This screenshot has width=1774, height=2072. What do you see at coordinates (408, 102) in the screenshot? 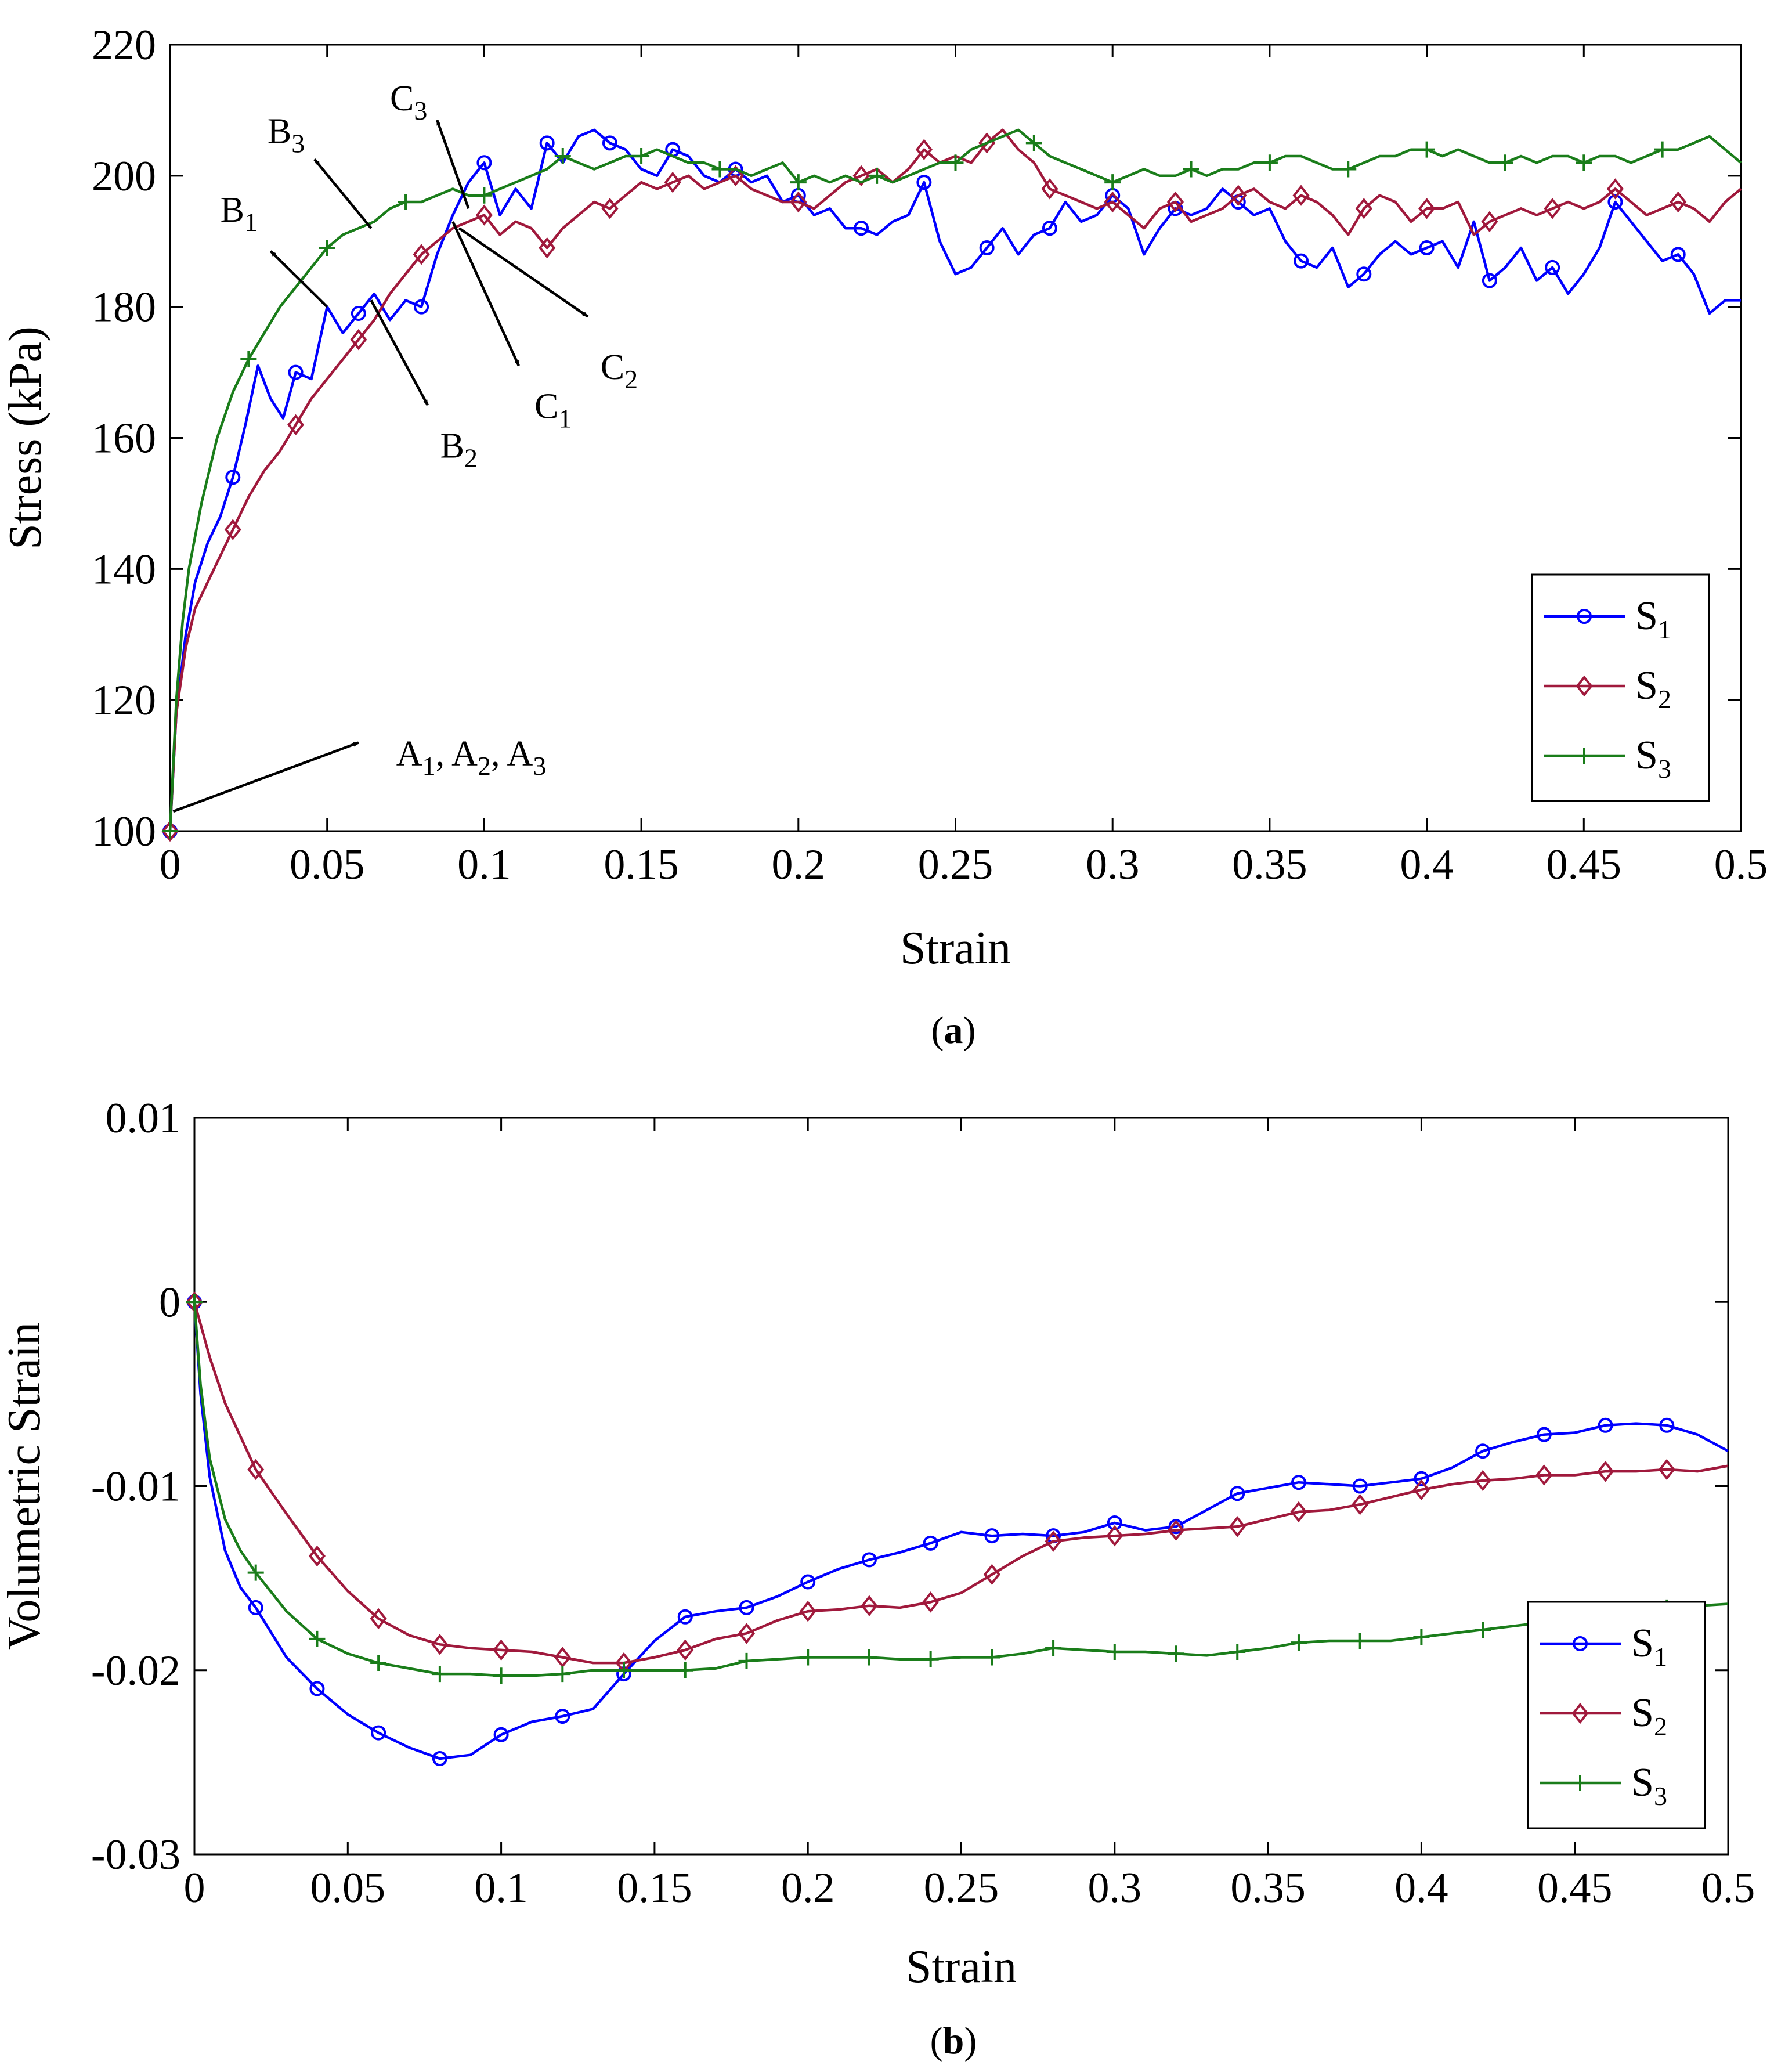
I see `annotation-label: C3` at bounding box center [408, 102].